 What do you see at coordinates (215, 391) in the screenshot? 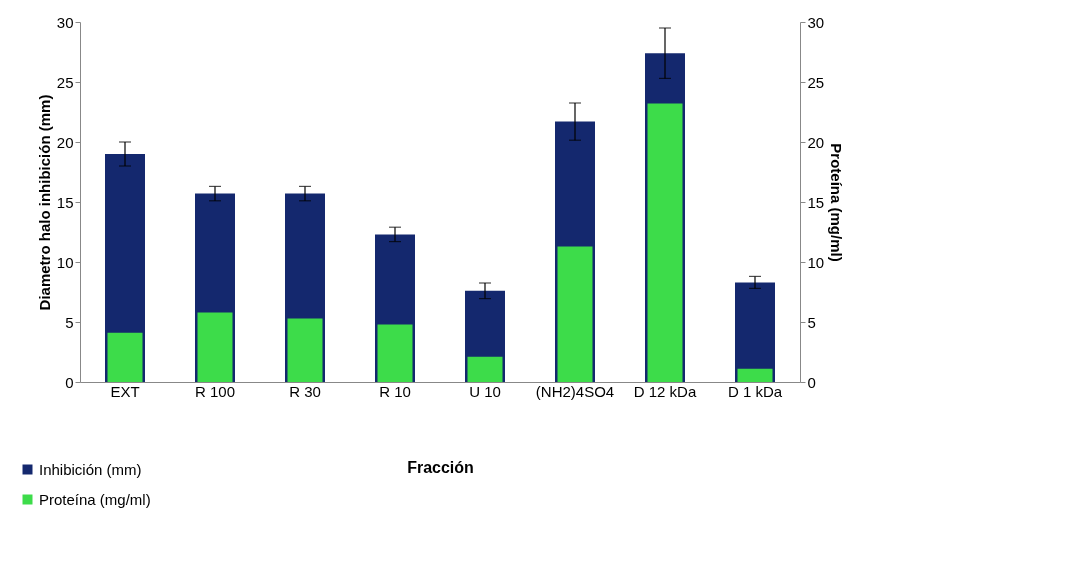
I see `x-tick-label: R 100` at bounding box center [215, 391].